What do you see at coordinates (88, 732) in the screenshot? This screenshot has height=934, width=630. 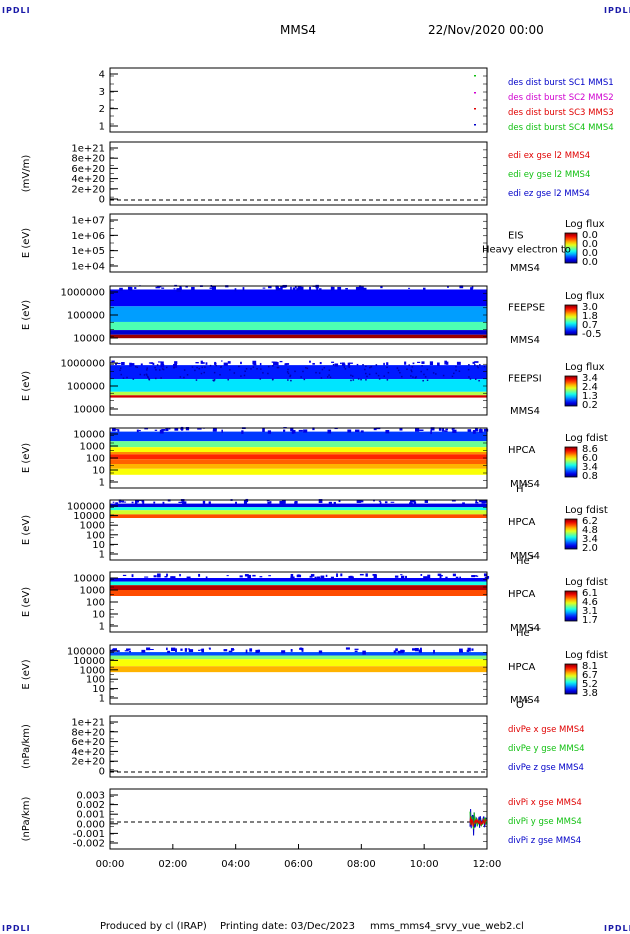 I see `y-tick-label: 8e+20` at bounding box center [88, 732].